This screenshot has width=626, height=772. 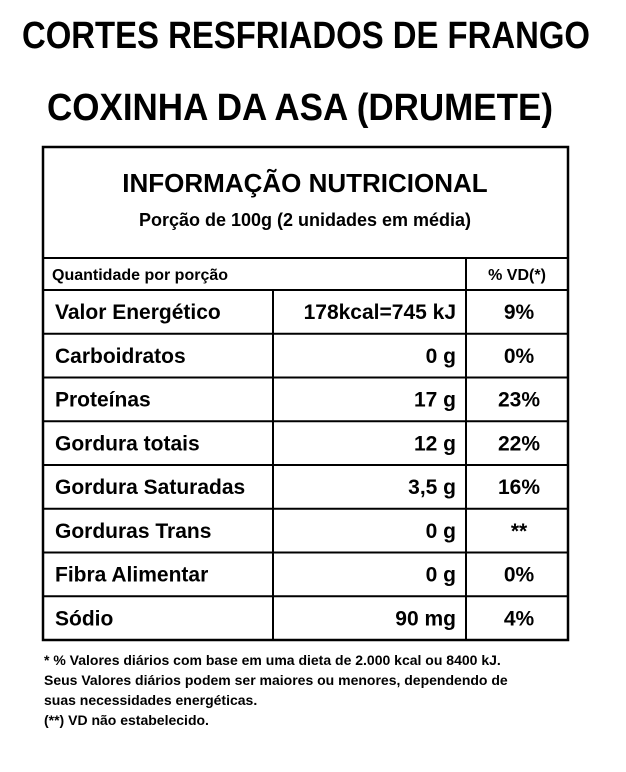 I want to click on title-line: COXINHA DA ASA (DRUMETE), so click(x=300, y=108).